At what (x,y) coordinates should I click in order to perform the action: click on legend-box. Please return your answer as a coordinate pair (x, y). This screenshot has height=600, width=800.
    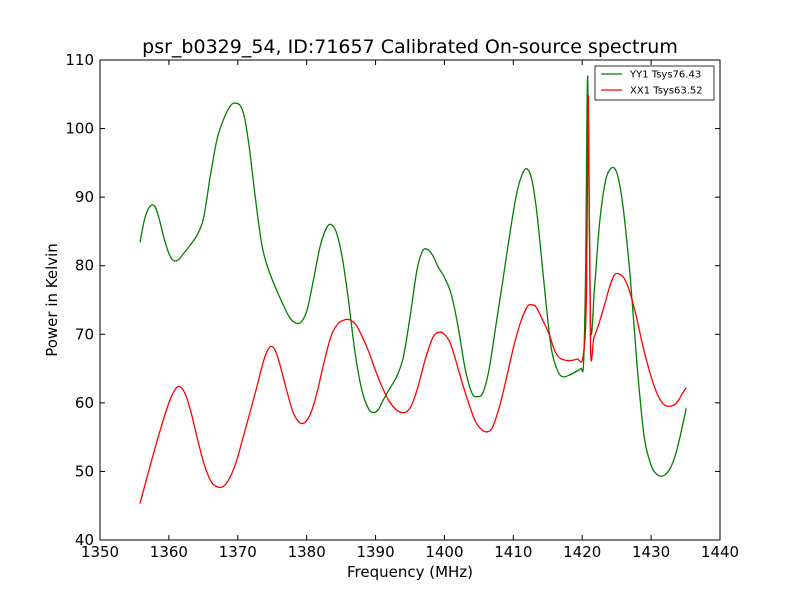
    Looking at the image, I should click on (654, 83).